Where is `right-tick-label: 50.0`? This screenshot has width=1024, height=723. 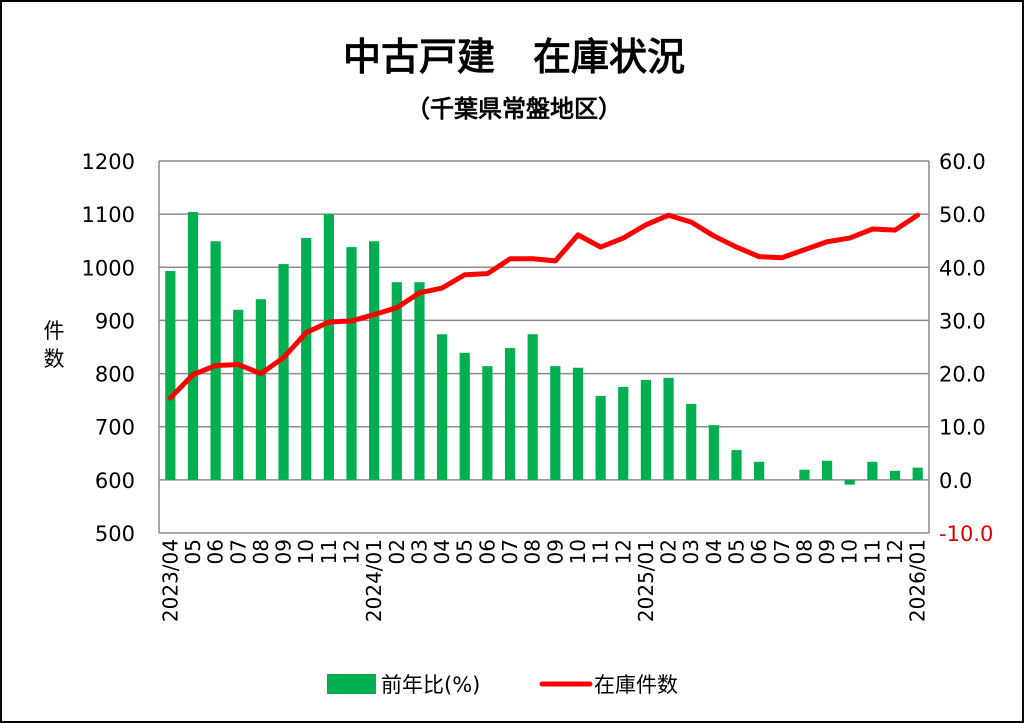
right-tick-label: 50.0 is located at coordinates (962, 215).